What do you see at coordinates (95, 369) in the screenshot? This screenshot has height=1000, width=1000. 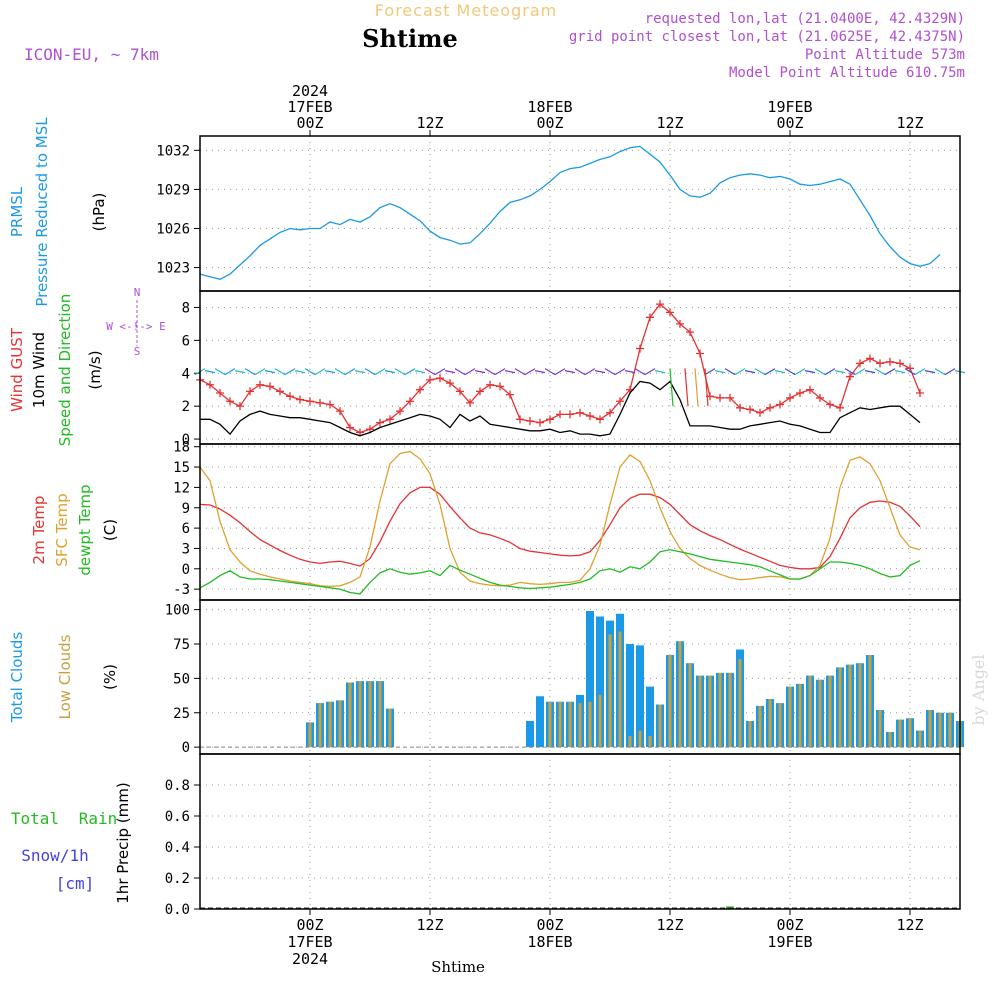 I see `ms-unit-label: (m/s)` at bounding box center [95, 369].